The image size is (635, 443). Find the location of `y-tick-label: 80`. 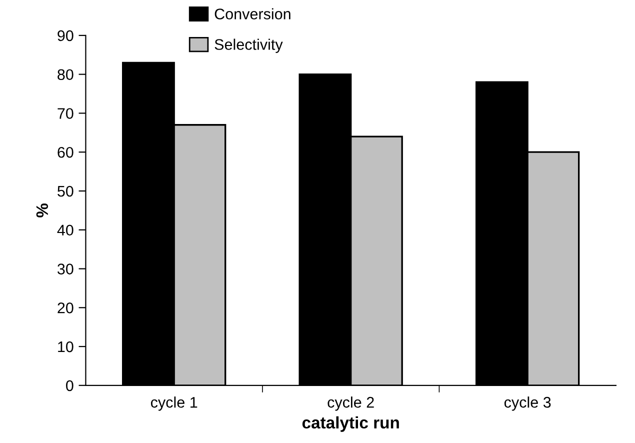

y-tick-label: 80 is located at coordinates (66, 74).